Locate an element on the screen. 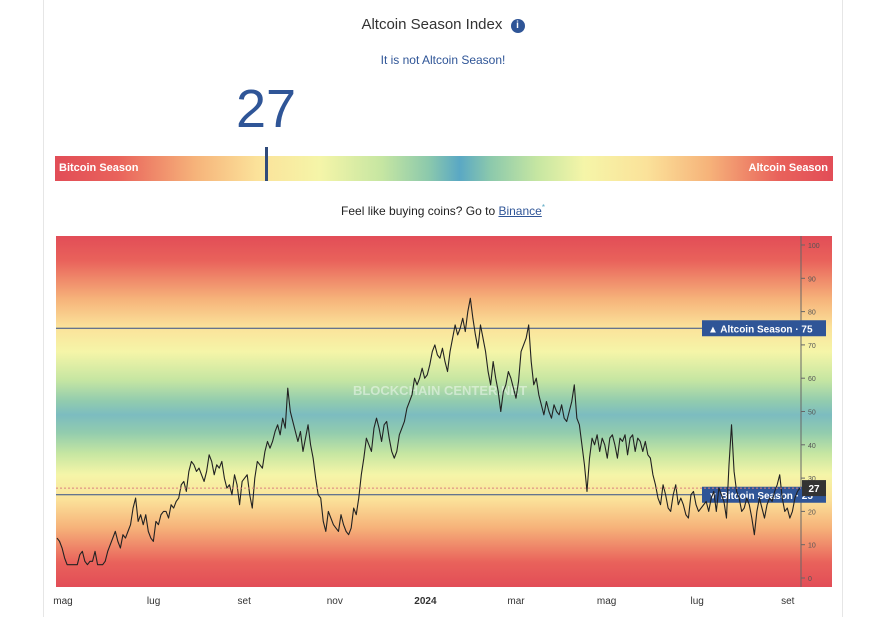 Image resolution: width=886 pixels, height=622 pixels. current-value-label: 27 is located at coordinates (814, 489).